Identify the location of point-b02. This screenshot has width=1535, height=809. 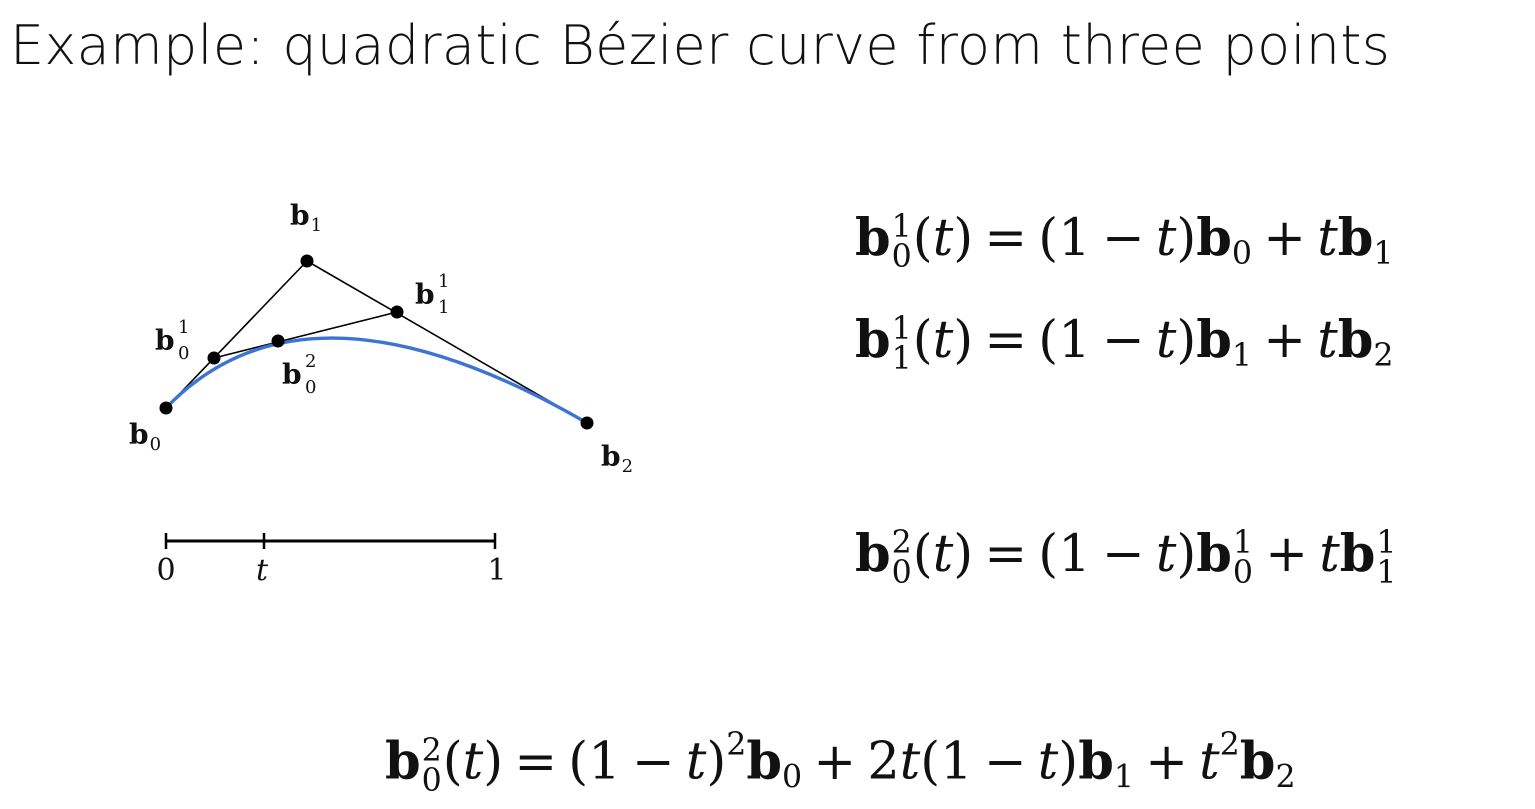
(278, 341).